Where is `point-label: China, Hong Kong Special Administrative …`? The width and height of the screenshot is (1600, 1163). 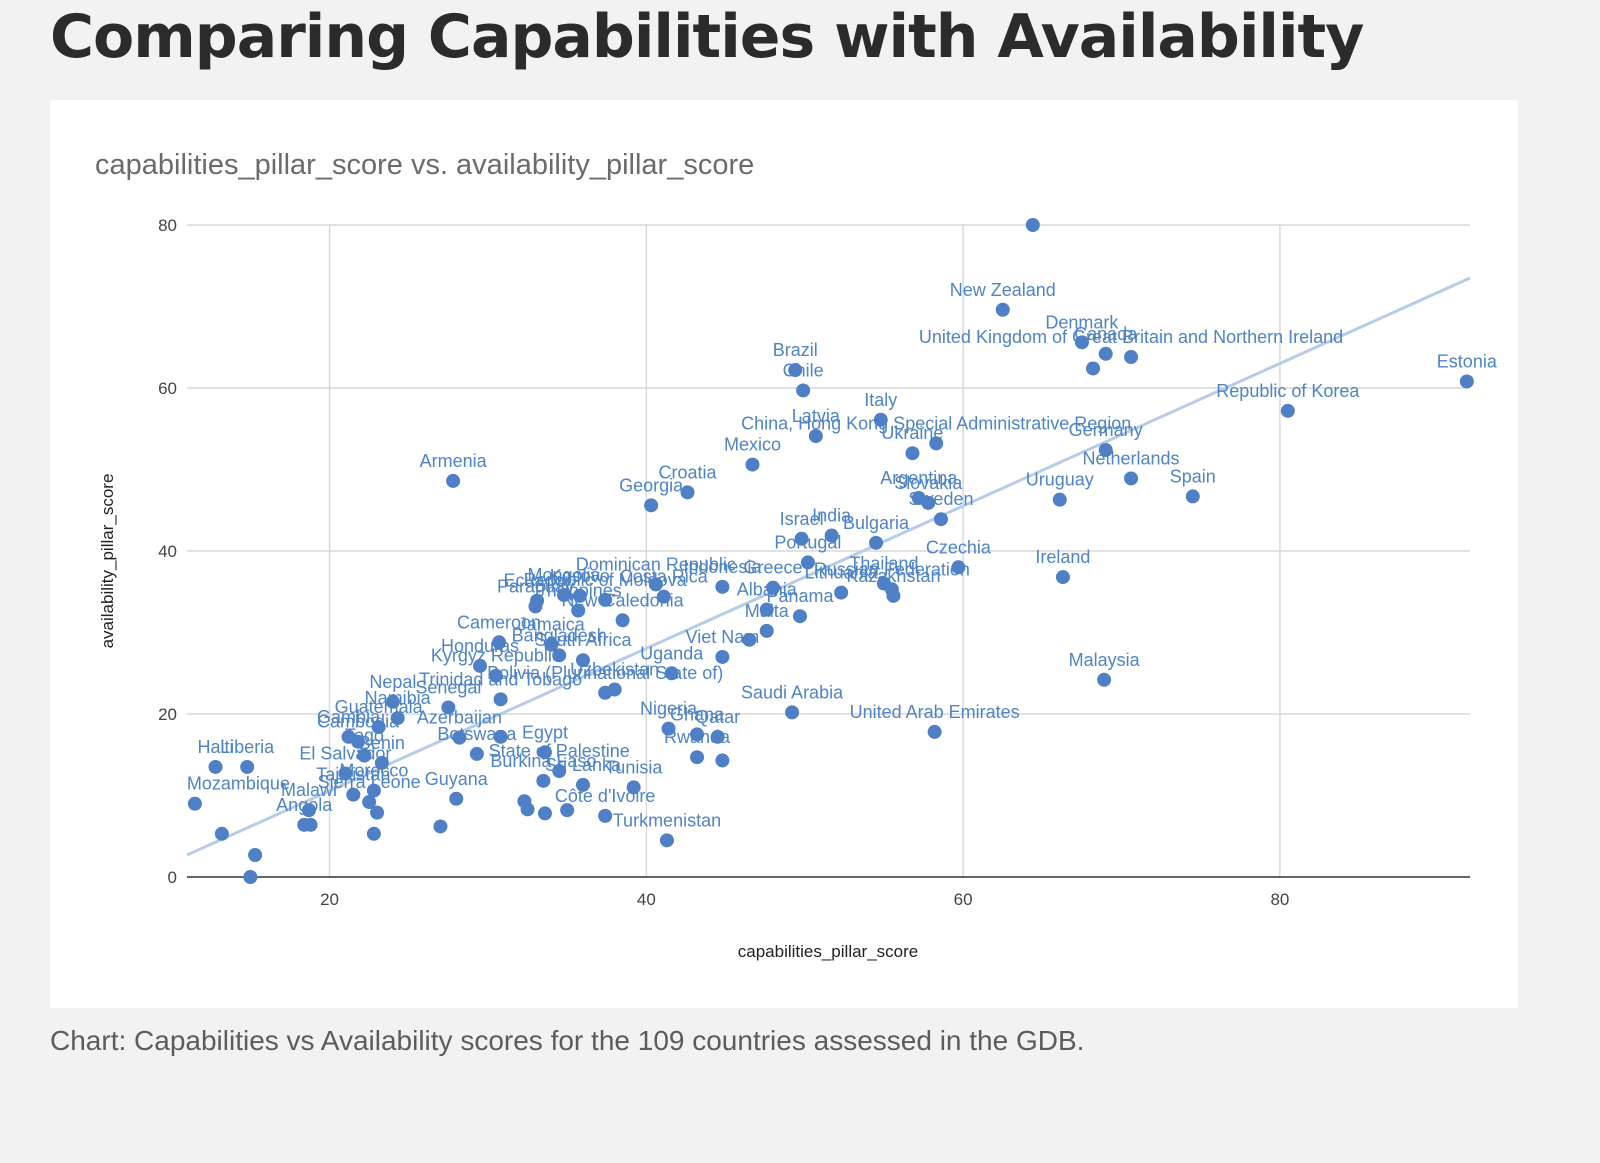
point-label: China, Hong Kong Special Administrative … is located at coordinates (936, 423).